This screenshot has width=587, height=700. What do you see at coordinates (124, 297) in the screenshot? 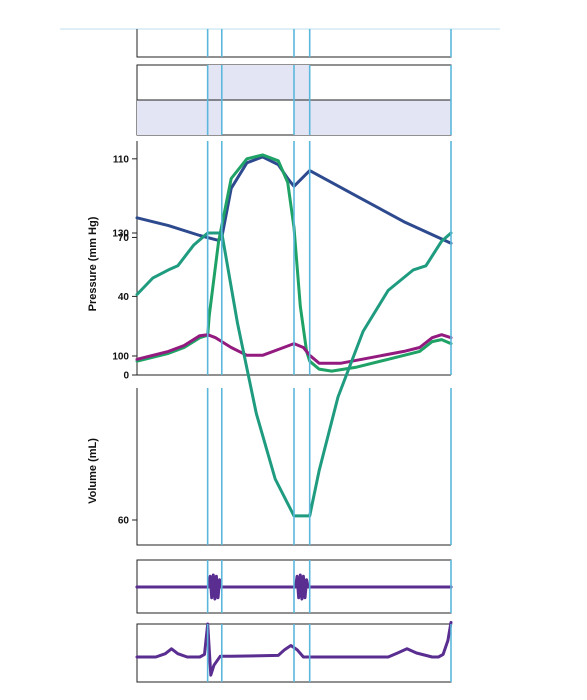
I see `pressure-tick-label: 40` at bounding box center [124, 297].